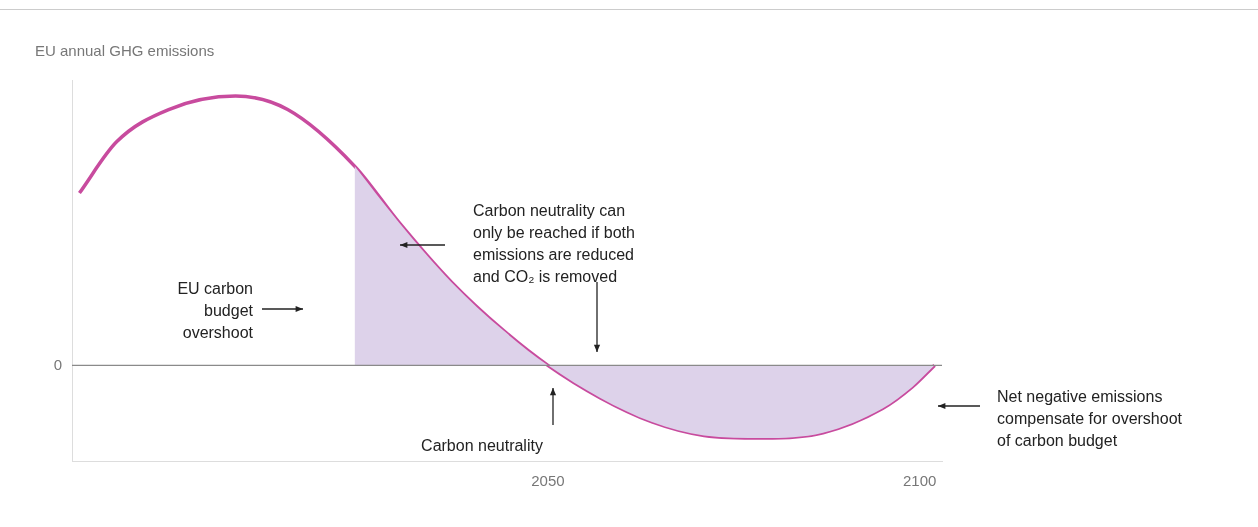 The image size is (1258, 527). Describe the element at coordinates (548, 481) in the screenshot. I see `x-tick-label: 2050` at that location.